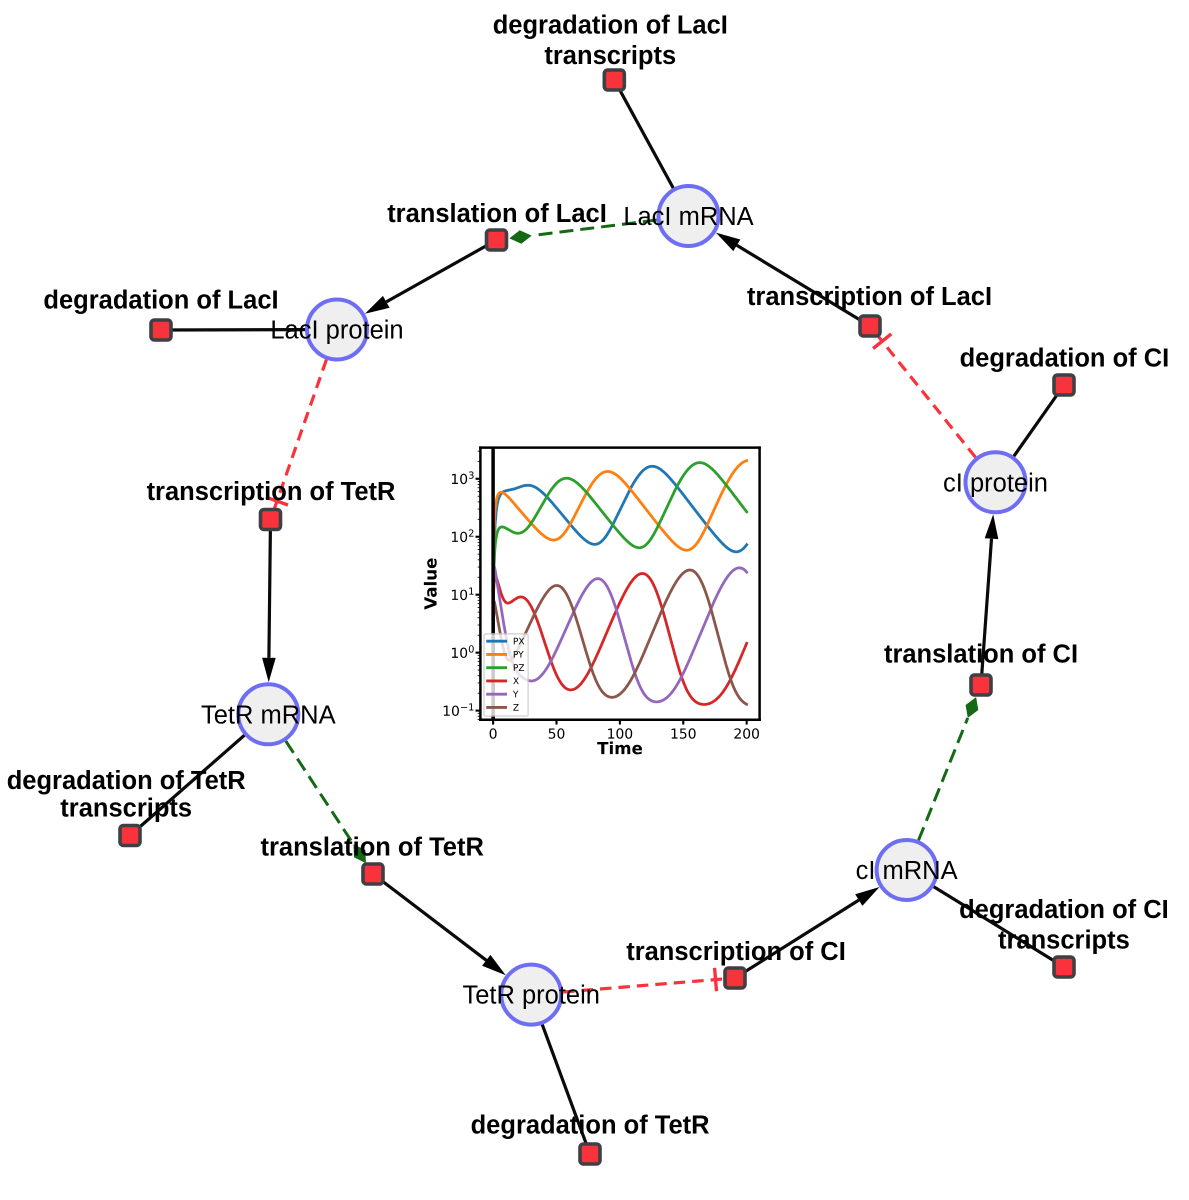  What do you see at coordinates (981, 655) in the screenshot?
I see `svg-text: translation of CI` at bounding box center [981, 655].